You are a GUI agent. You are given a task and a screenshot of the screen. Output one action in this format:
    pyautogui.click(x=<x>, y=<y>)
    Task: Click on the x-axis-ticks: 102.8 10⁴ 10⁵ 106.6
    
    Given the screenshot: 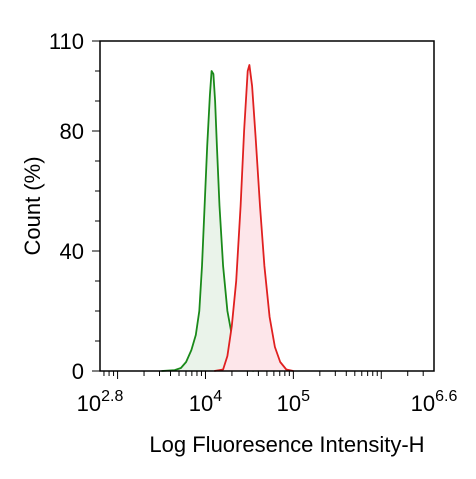 What is the action you would take?
    pyautogui.click(x=267, y=393)
    